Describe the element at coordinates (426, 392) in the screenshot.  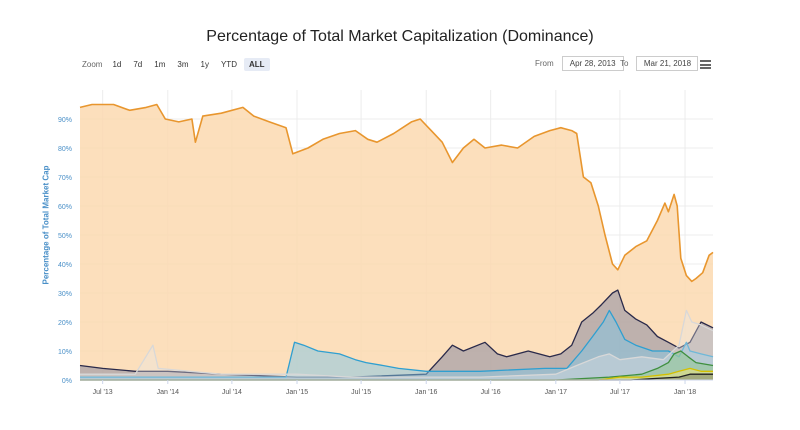
I see `x-tick-label: Jan '16` at that location.